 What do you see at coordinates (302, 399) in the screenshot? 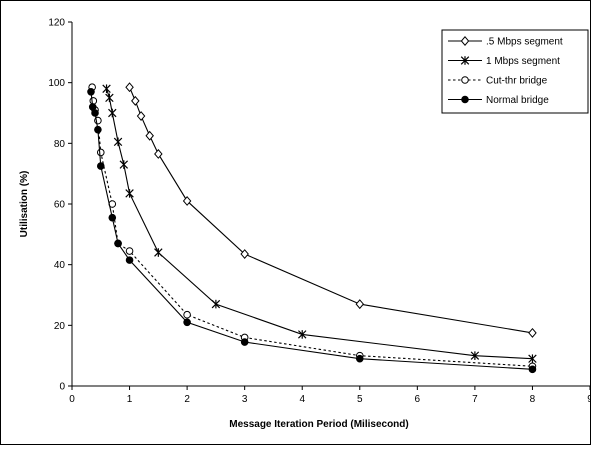
I see `x-tick-label: 4` at bounding box center [302, 399].